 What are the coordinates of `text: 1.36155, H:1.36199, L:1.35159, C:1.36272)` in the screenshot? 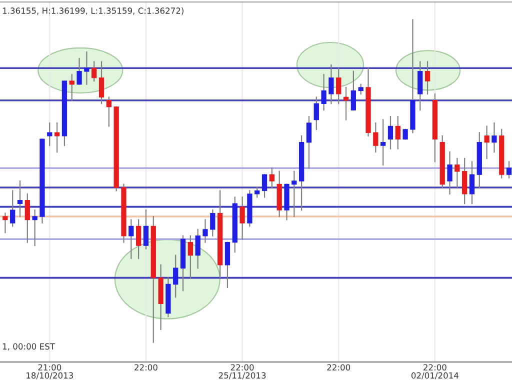 It's located at (93, 11).